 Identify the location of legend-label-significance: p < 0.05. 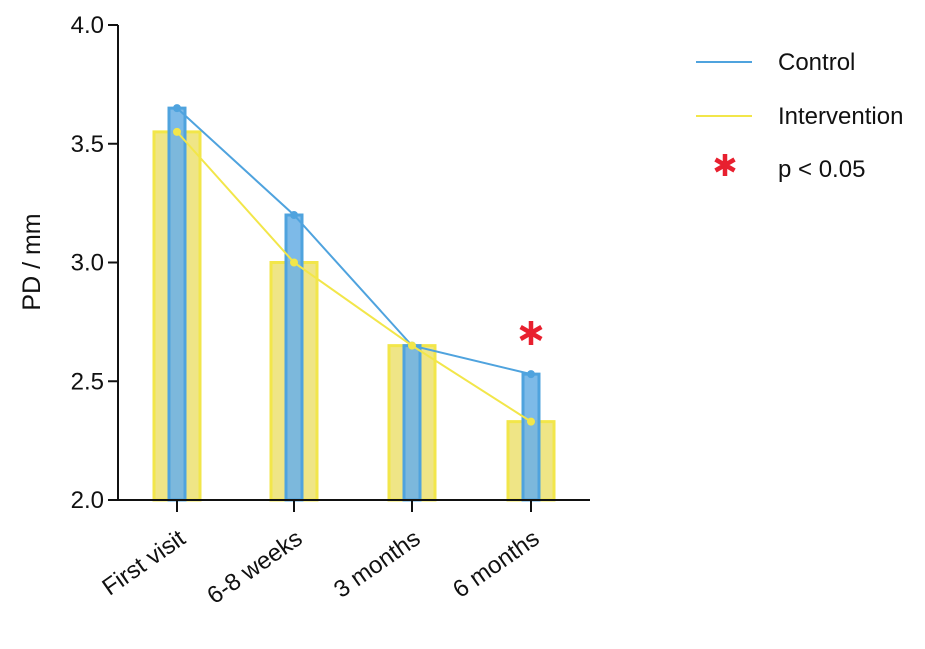
(821, 169).